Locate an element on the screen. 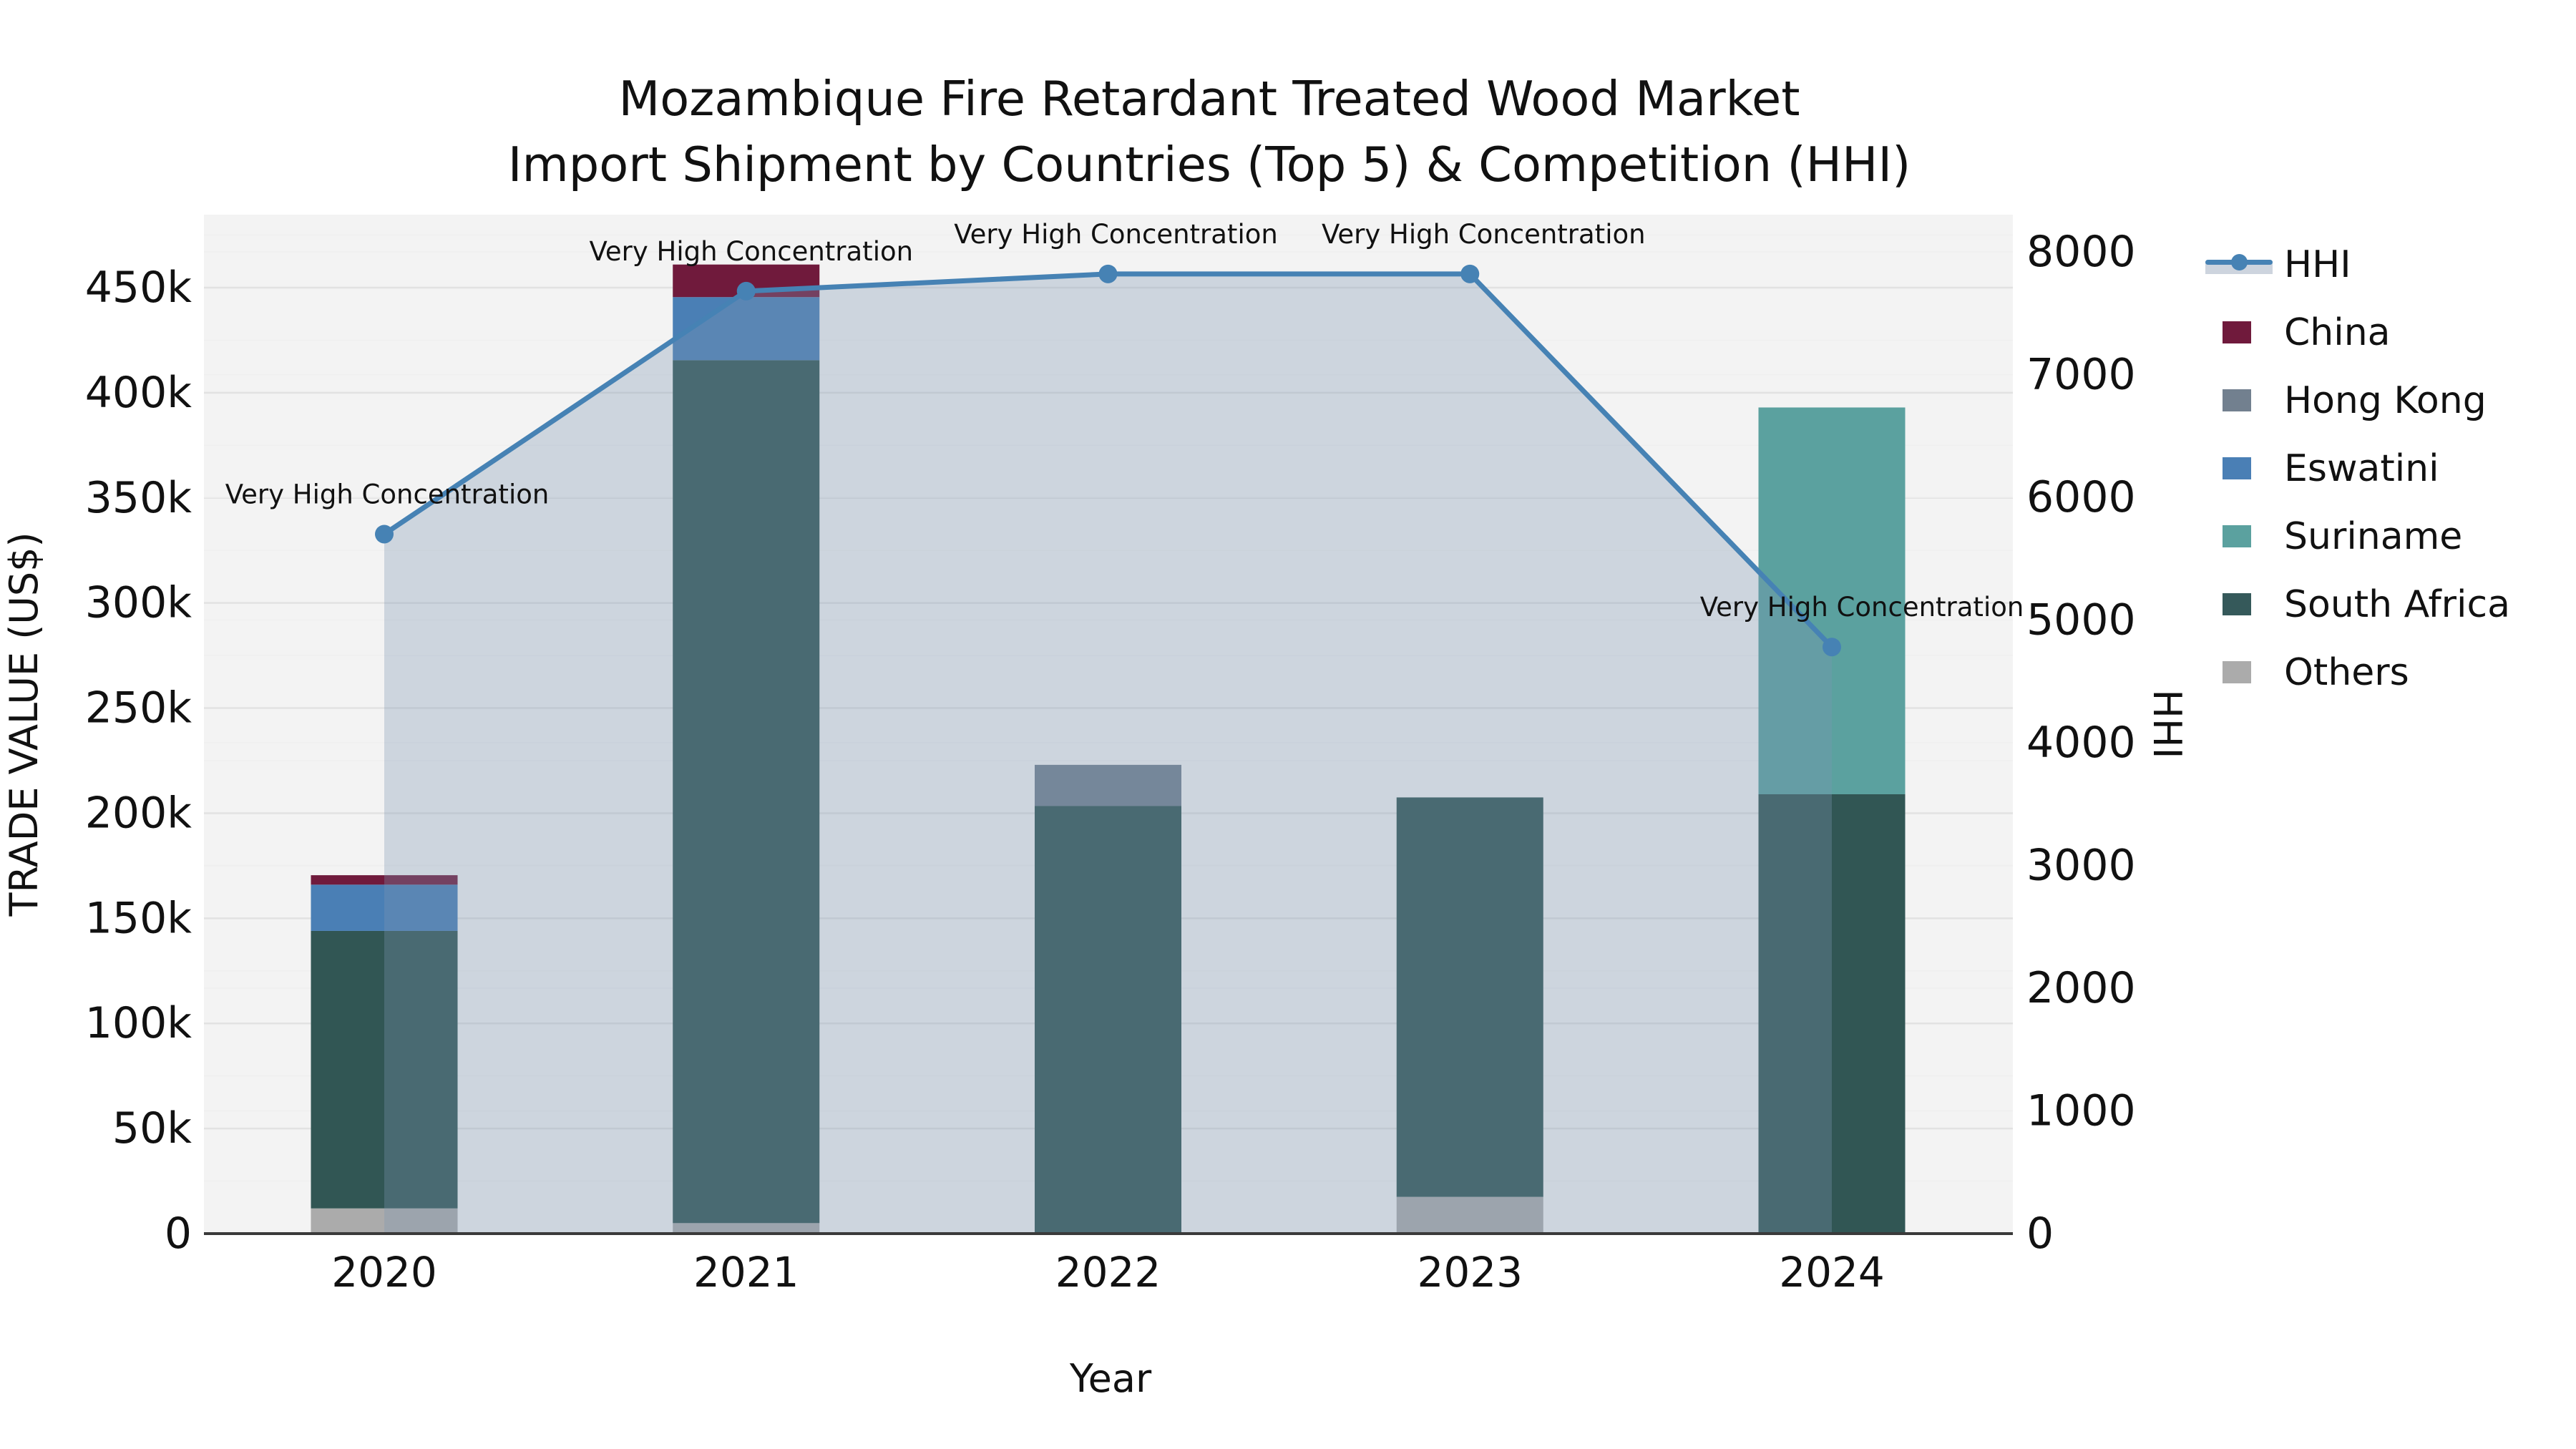 This screenshot has height=1449, width=2576. annotation-2022: Very High Concentration is located at coordinates (1116, 234).